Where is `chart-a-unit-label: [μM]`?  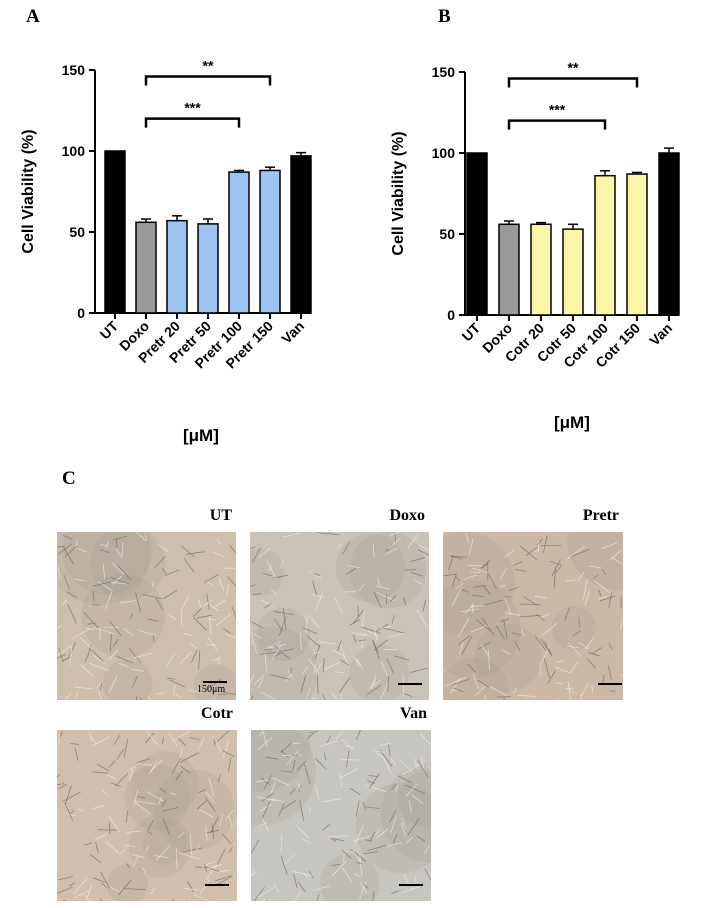 chart-a-unit-label: [μM] is located at coordinates (201, 435).